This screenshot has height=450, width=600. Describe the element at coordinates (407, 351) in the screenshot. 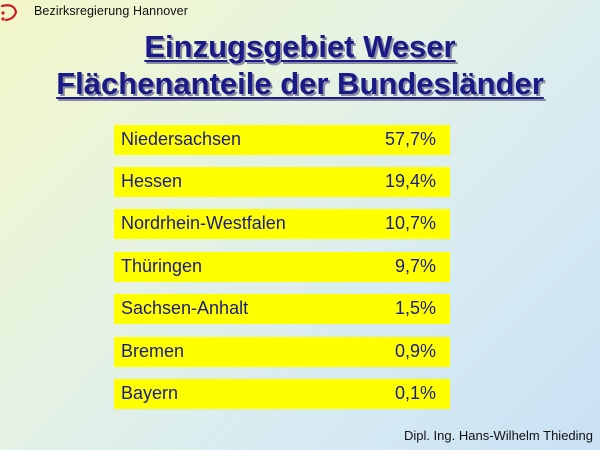

I see `state-share-value: 0,9` at that location.